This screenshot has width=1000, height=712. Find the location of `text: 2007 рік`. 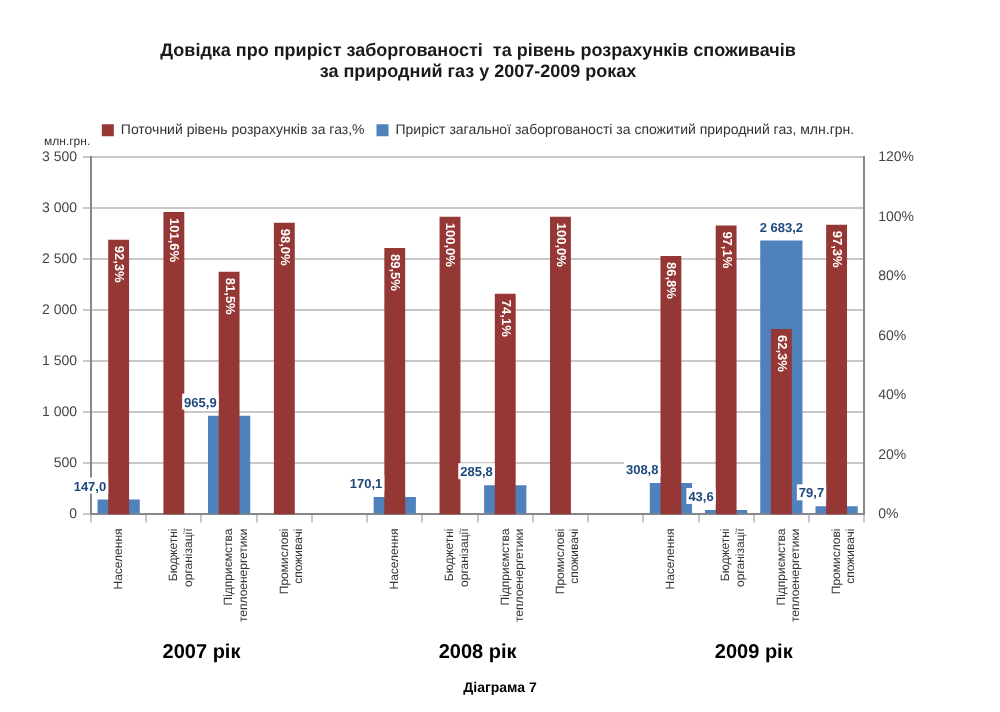

text: 2007 рік is located at coordinates (202, 652).